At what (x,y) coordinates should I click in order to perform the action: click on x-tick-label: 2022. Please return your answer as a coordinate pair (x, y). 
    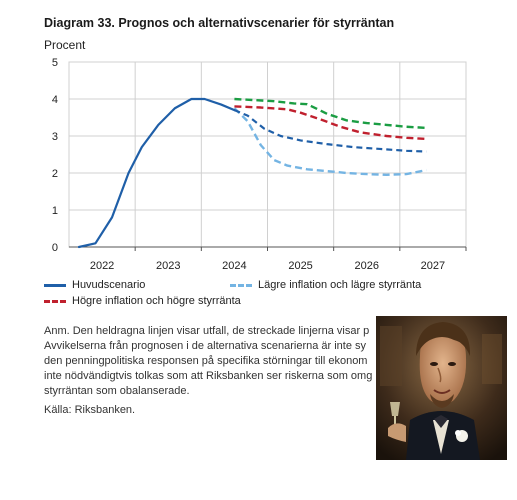
    Looking at the image, I should click on (102, 266).